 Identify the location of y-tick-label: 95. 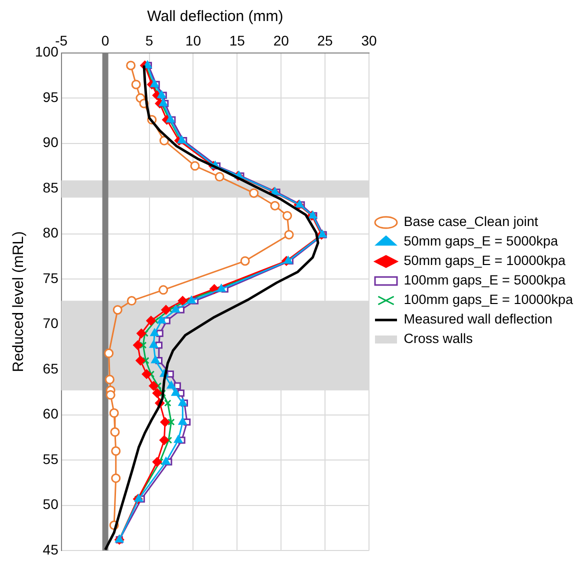
(50, 96).